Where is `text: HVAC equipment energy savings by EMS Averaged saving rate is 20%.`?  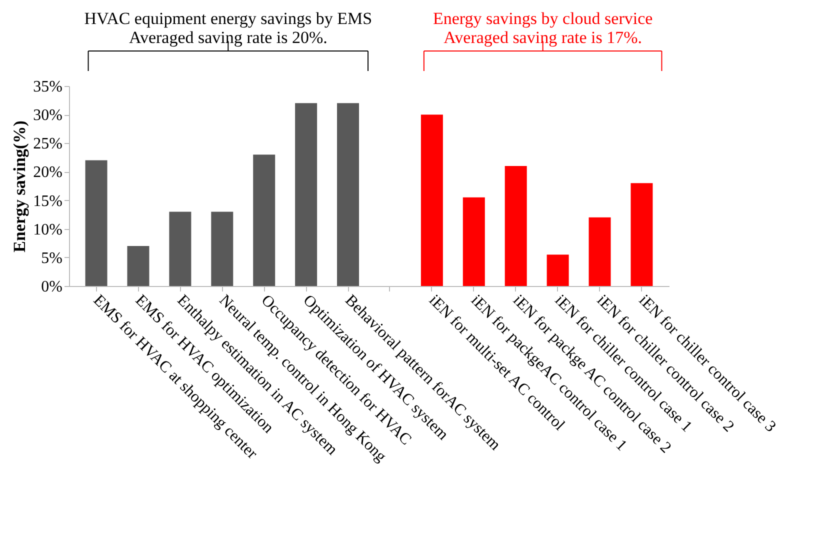 text: HVAC equipment energy savings by EMS Averaged saving rate is 20%. is located at coordinates (228, 28).